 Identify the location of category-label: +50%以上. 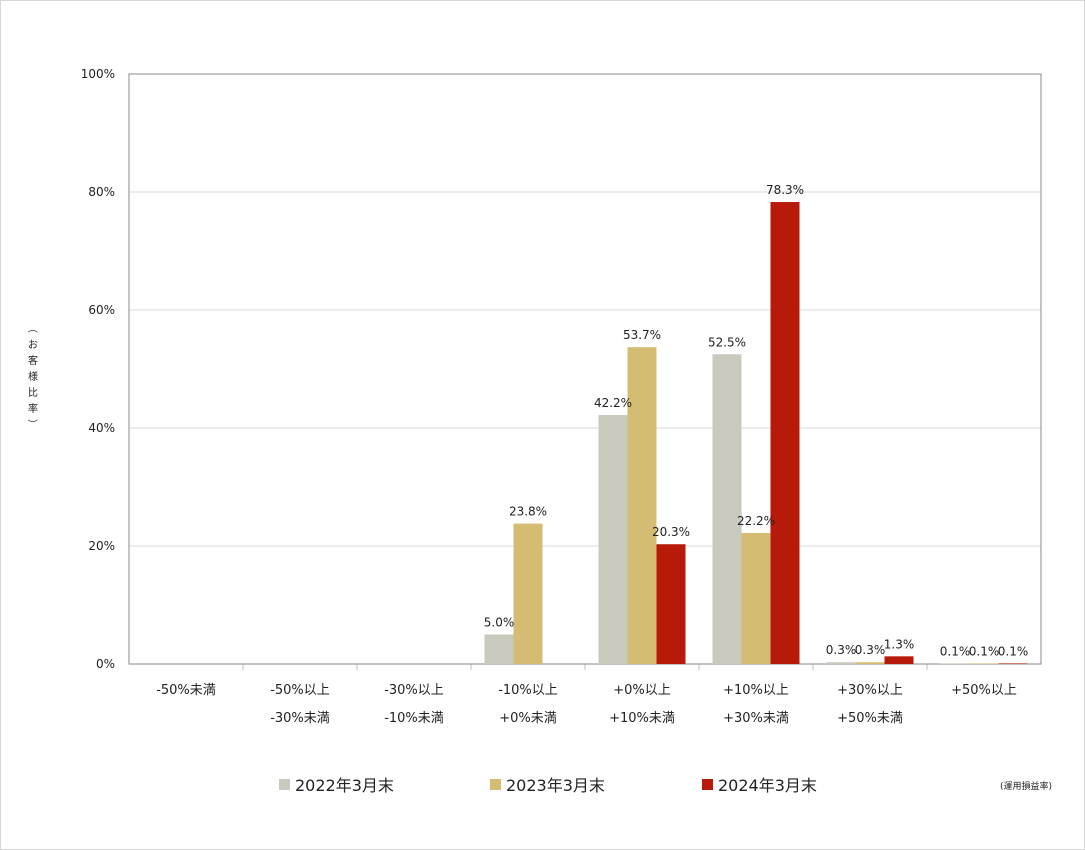
(984, 690).